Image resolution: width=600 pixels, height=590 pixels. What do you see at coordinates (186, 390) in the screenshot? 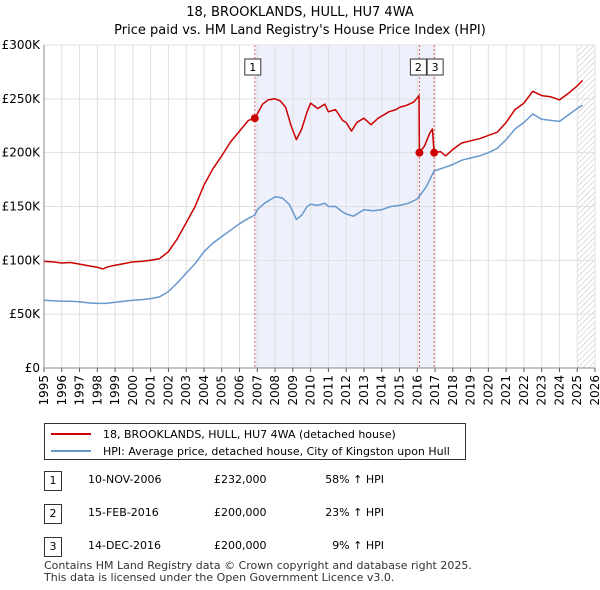
I see `x-tick-label: 2003` at bounding box center [186, 390].